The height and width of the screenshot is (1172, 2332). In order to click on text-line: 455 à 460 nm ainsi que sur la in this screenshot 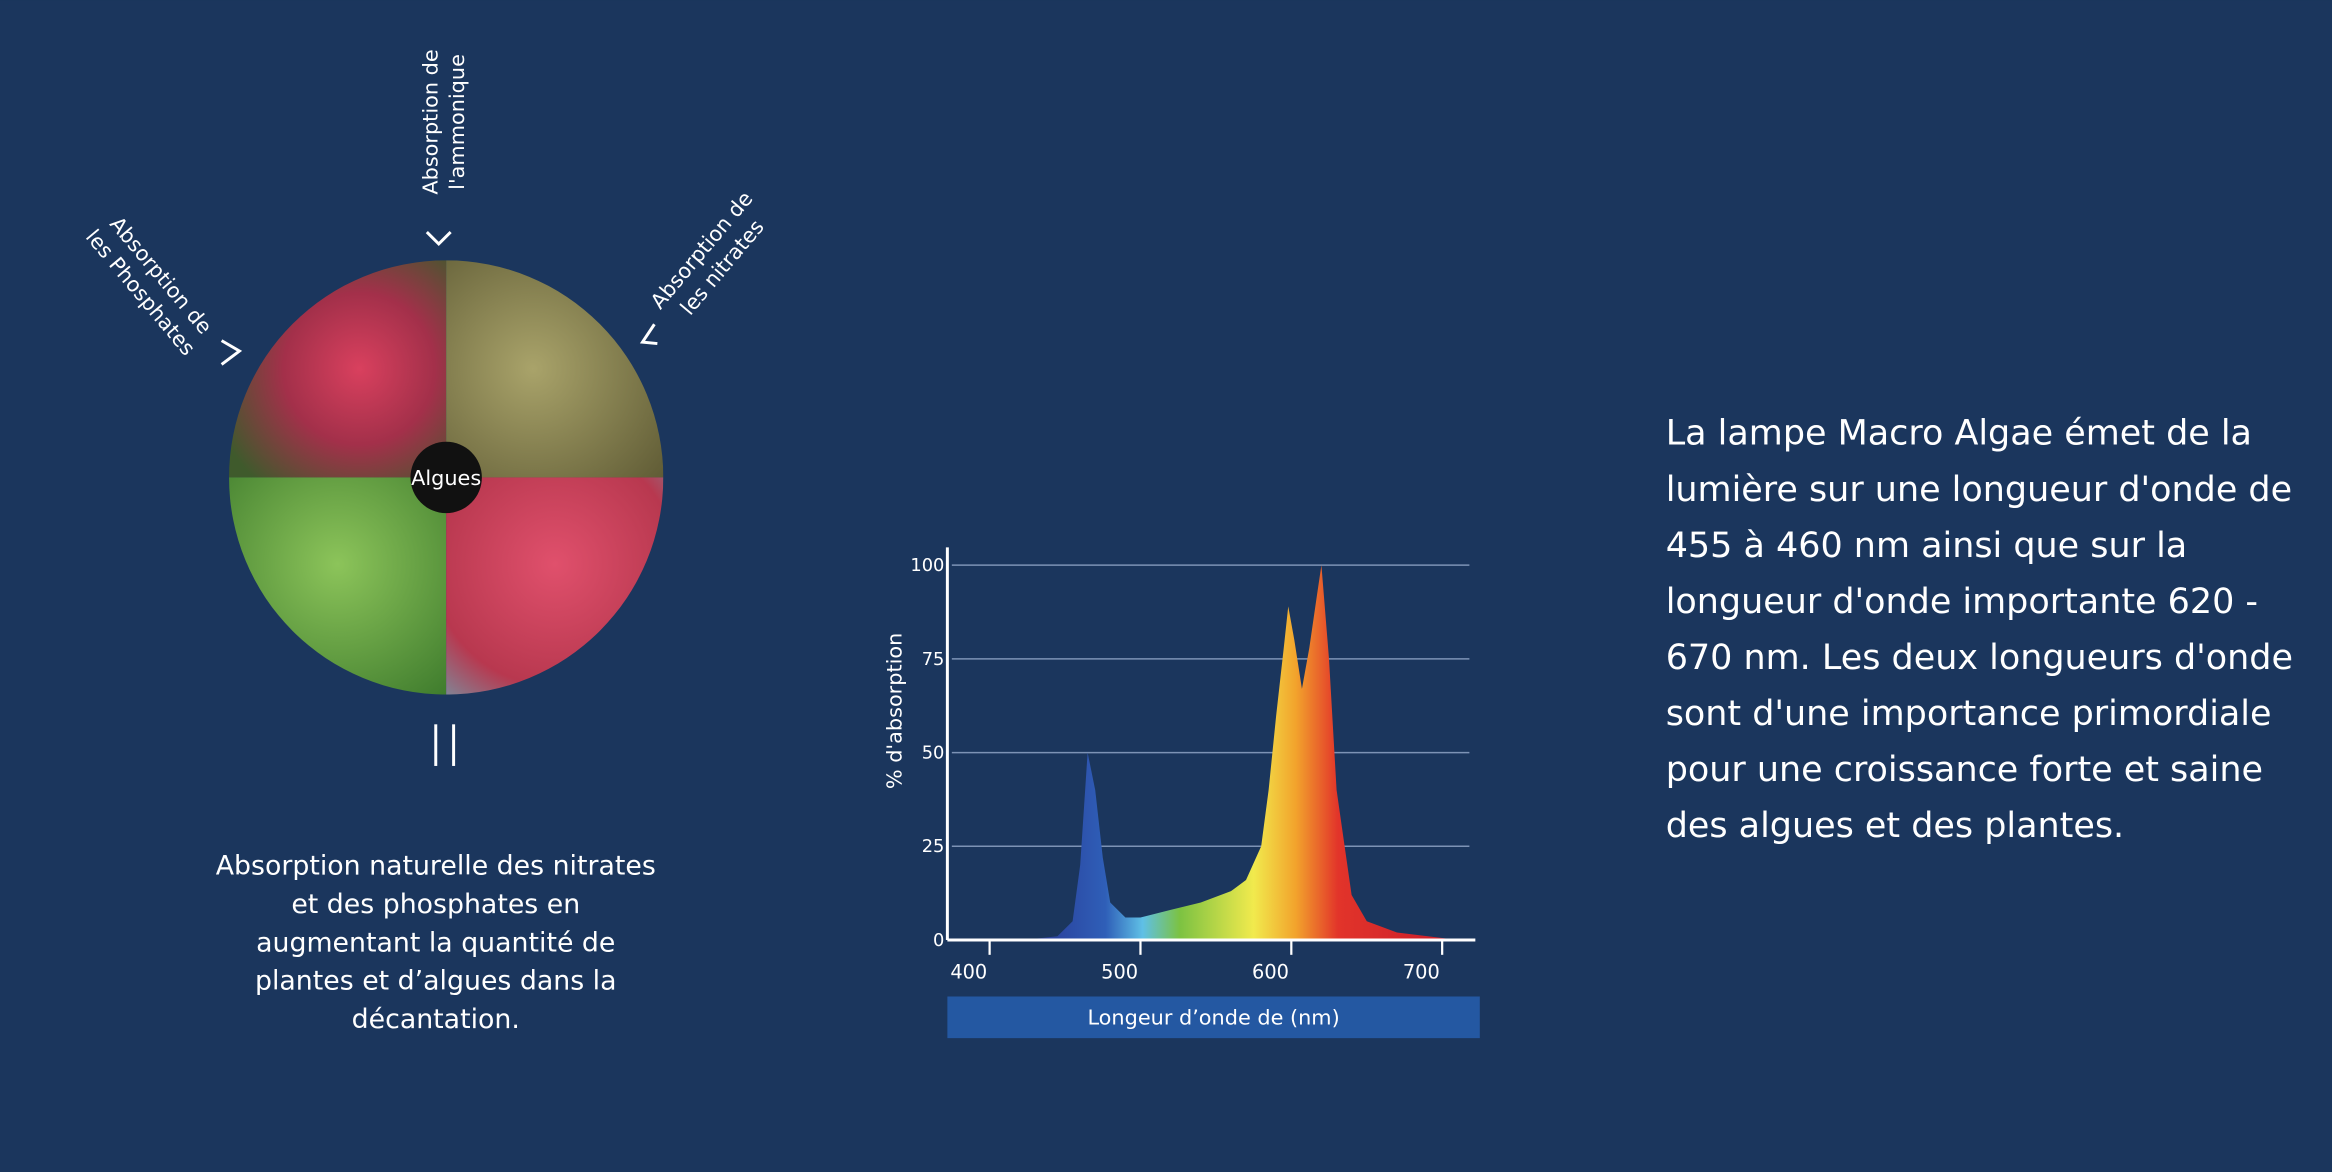, I will do `click(1927, 546)`.